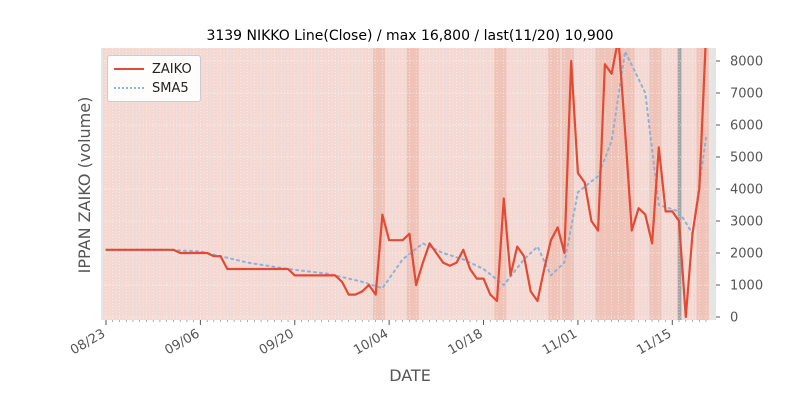  I want to click on y-tick-label: 1000, so click(746, 286).